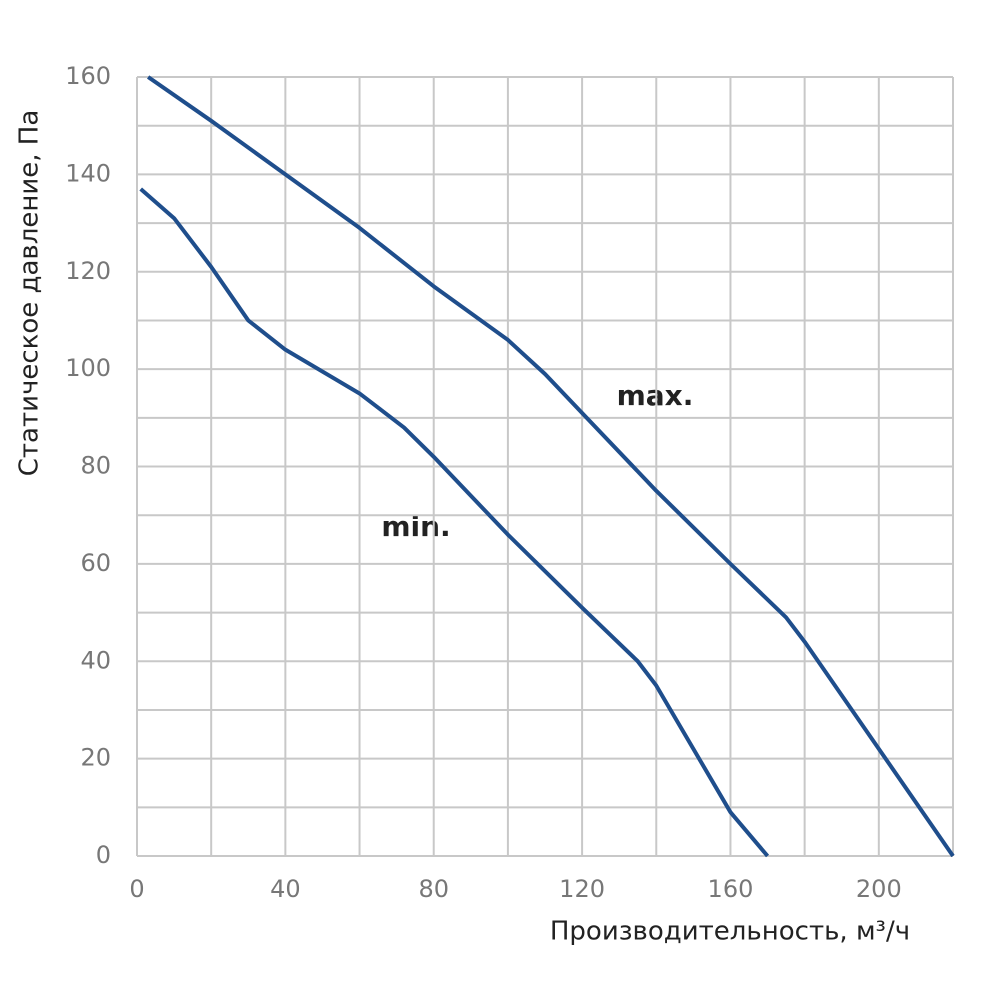 This screenshot has width=1000, height=1000. What do you see at coordinates (582, 889) in the screenshot?
I see `x-tick-label: 120` at bounding box center [582, 889].